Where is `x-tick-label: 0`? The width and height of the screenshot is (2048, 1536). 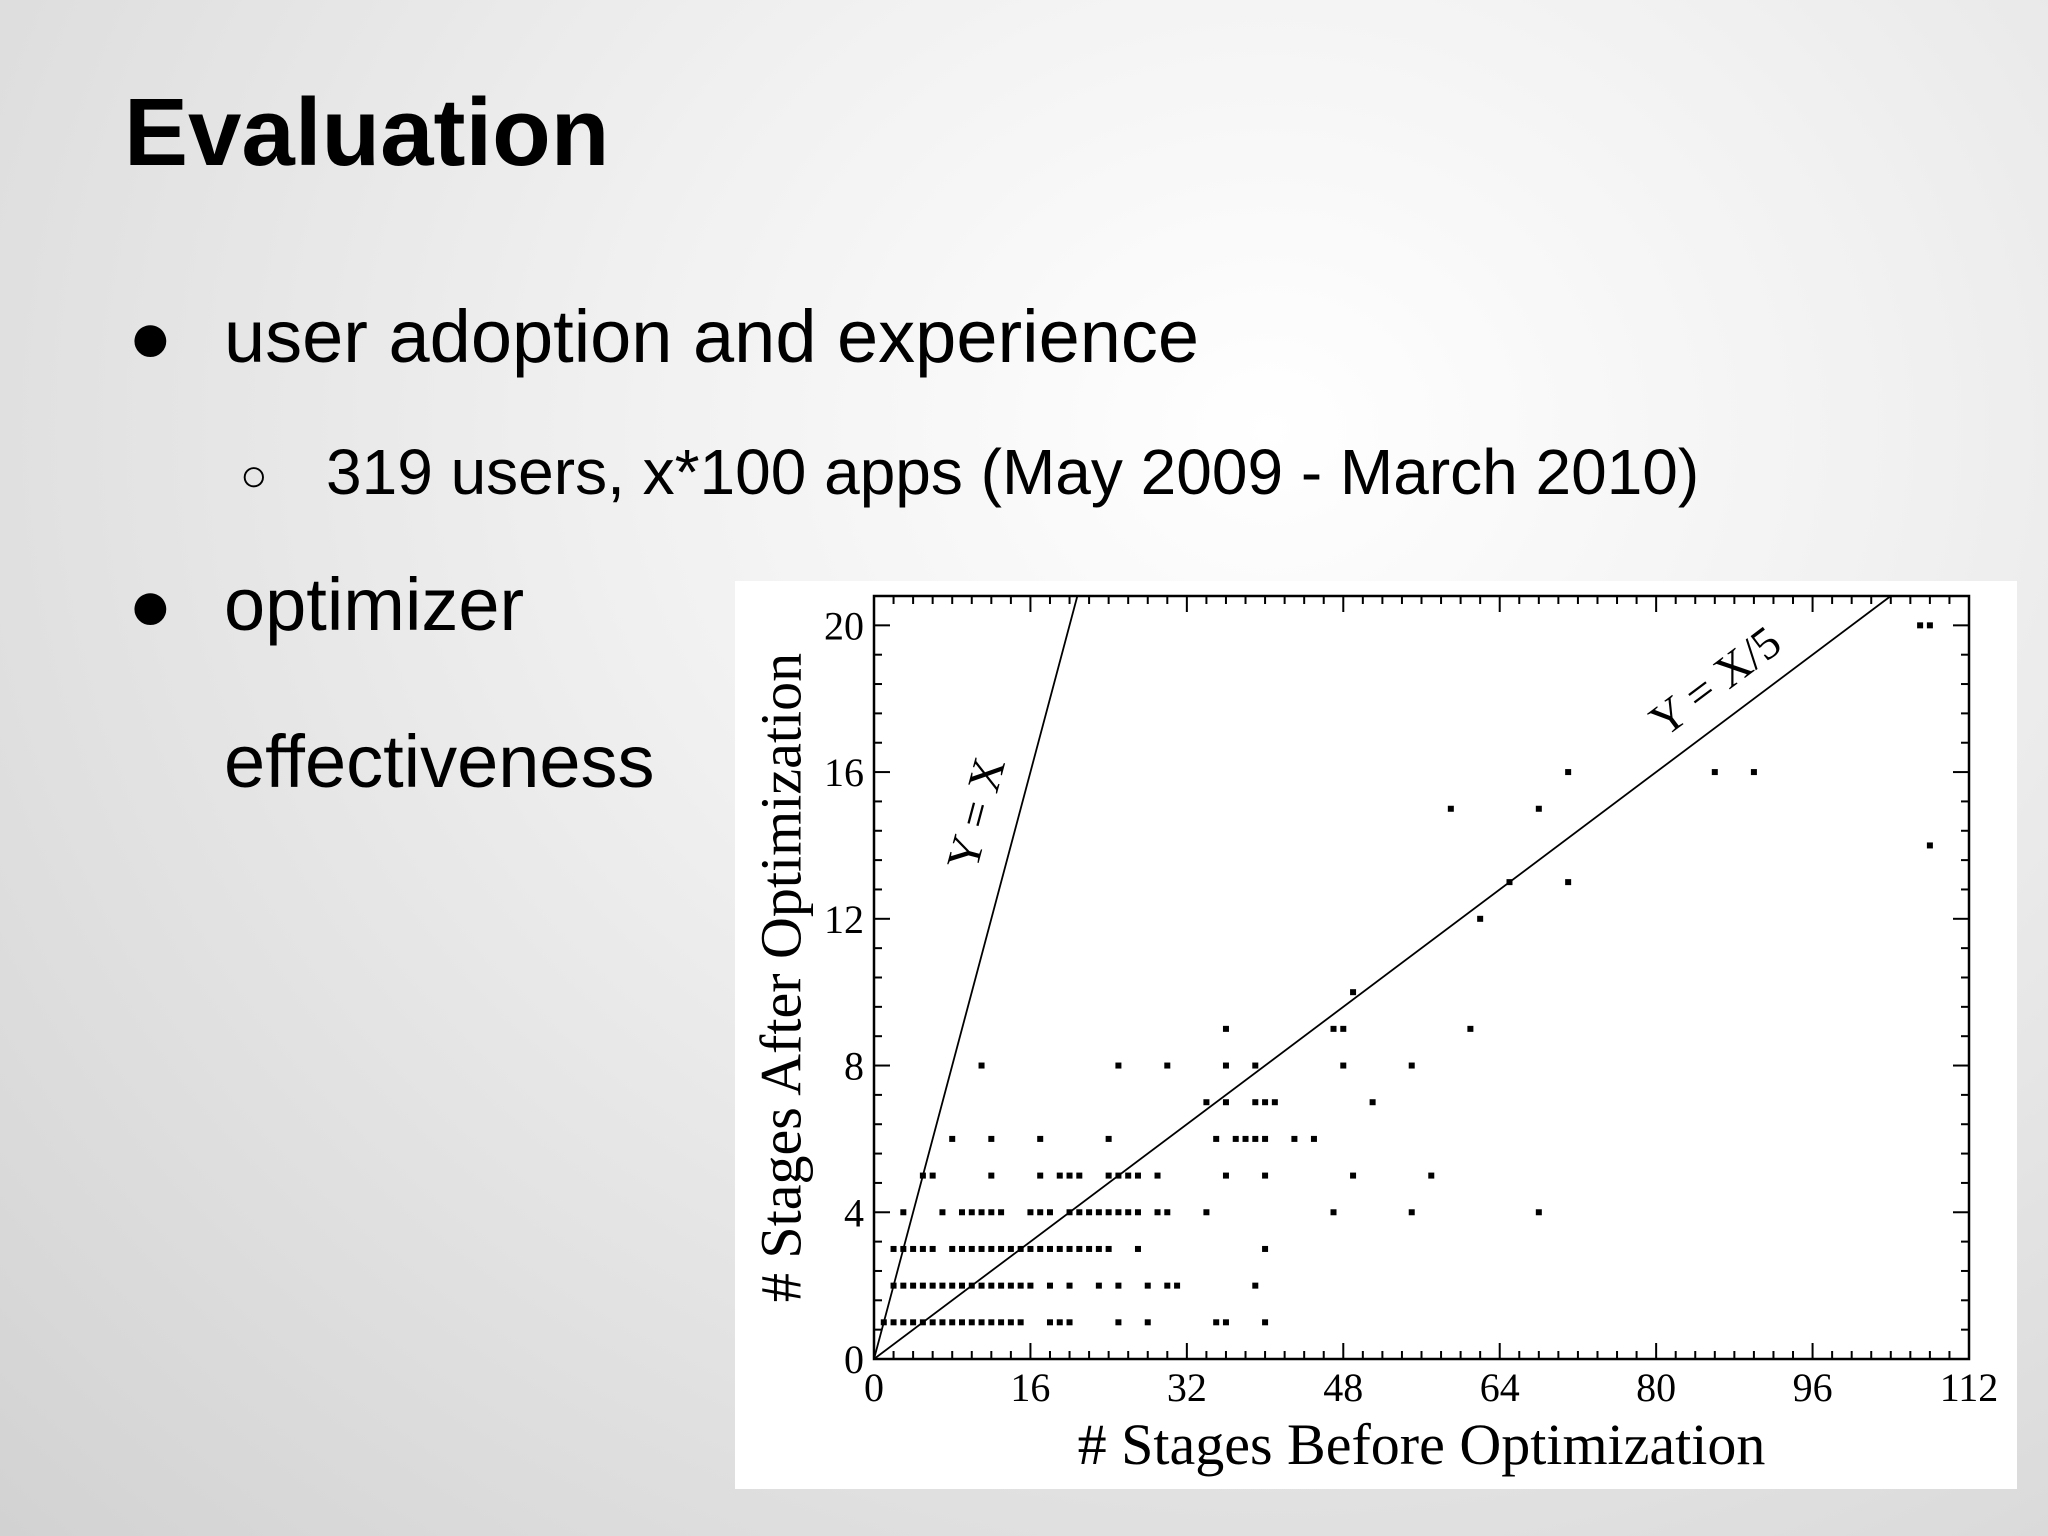
x-tick-label: 0 is located at coordinates (874, 1387).